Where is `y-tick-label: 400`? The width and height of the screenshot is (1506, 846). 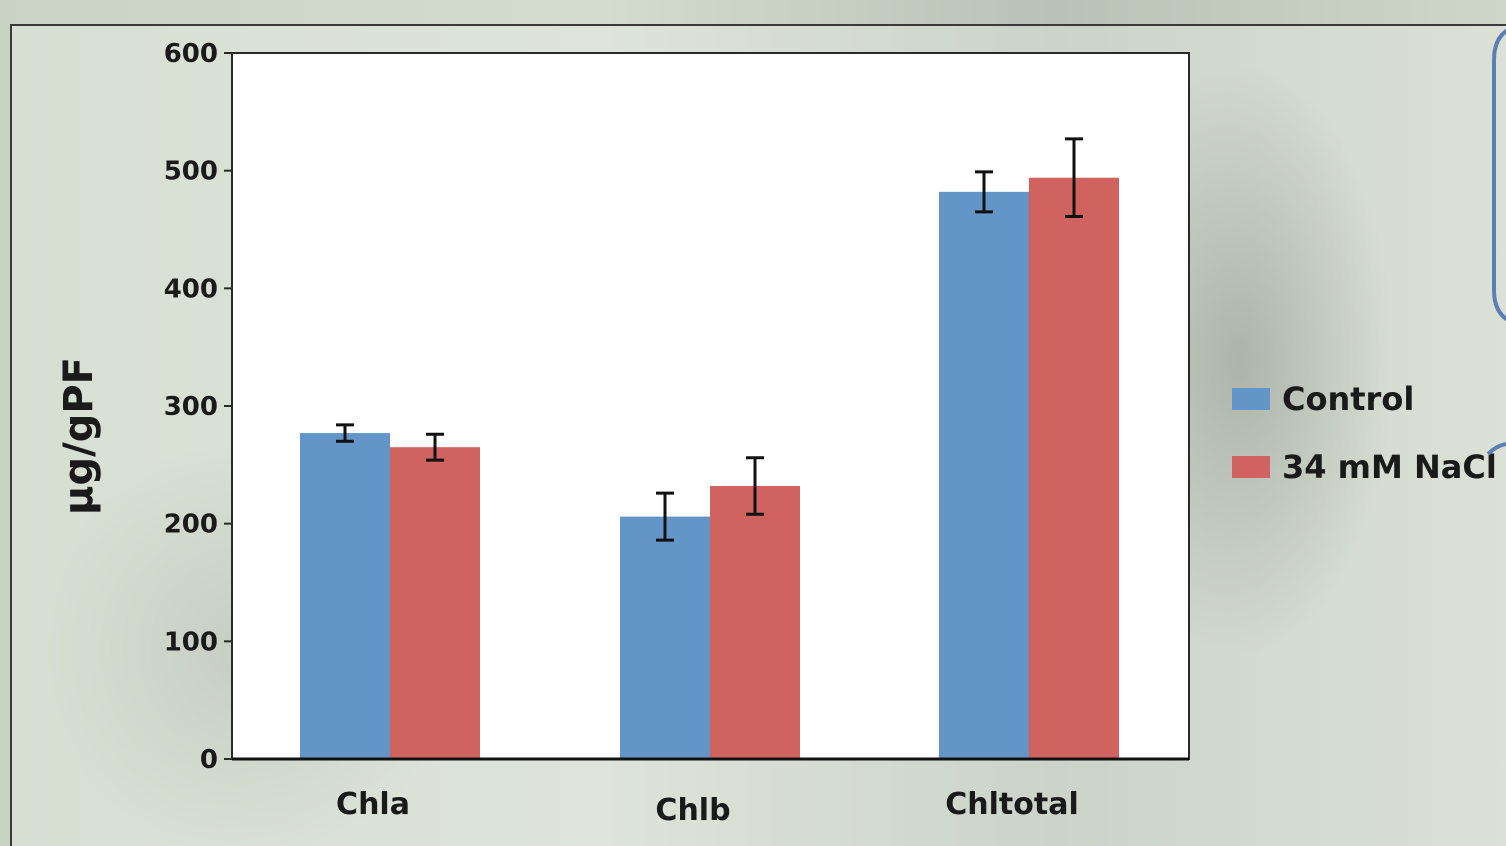 y-tick-label: 400 is located at coordinates (191, 289).